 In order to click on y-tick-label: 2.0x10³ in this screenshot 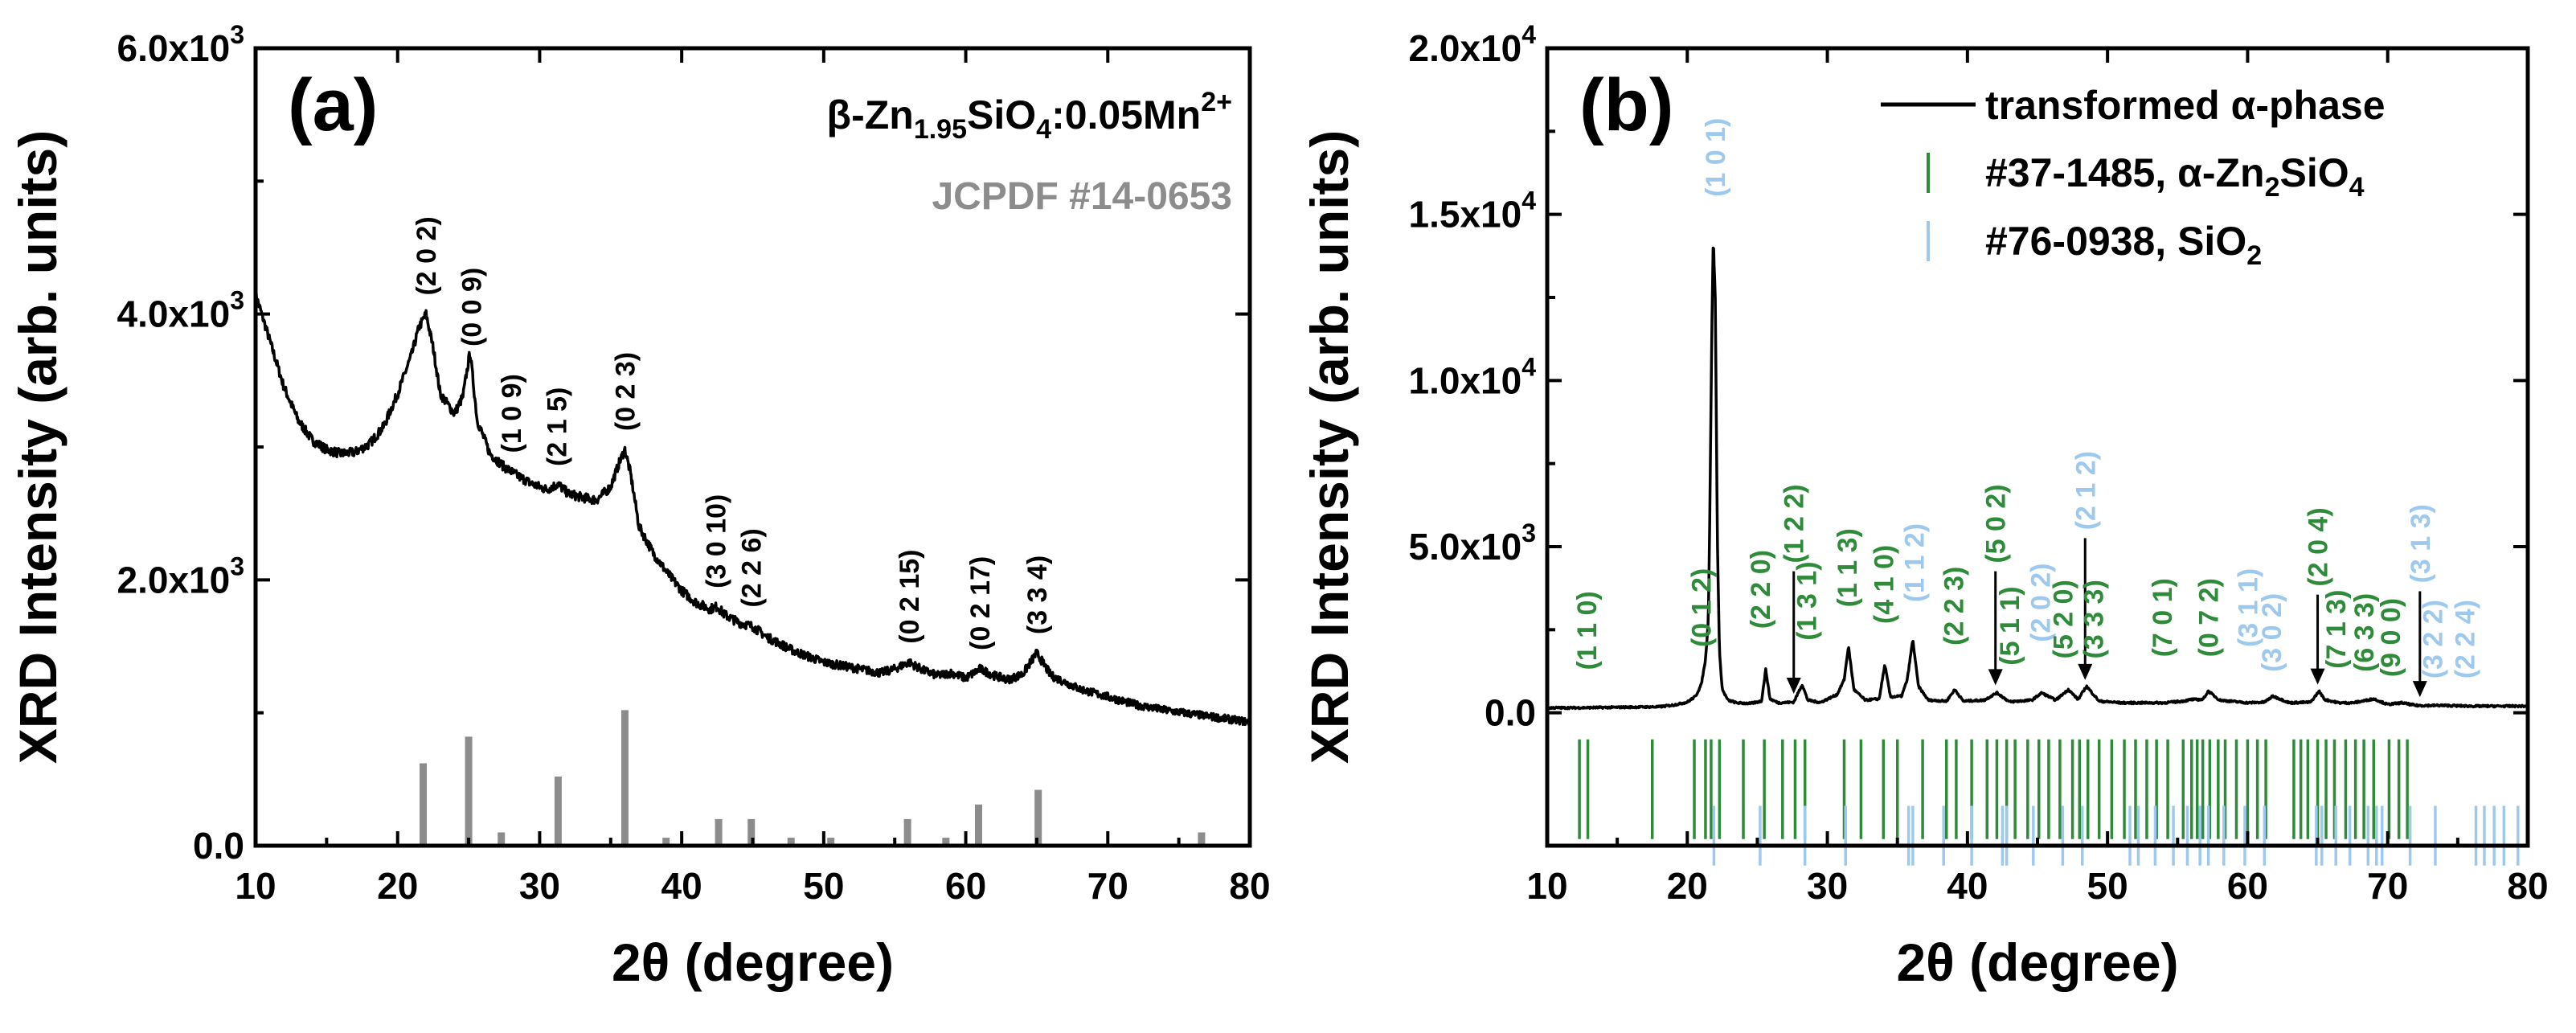, I will do `click(181, 576)`.